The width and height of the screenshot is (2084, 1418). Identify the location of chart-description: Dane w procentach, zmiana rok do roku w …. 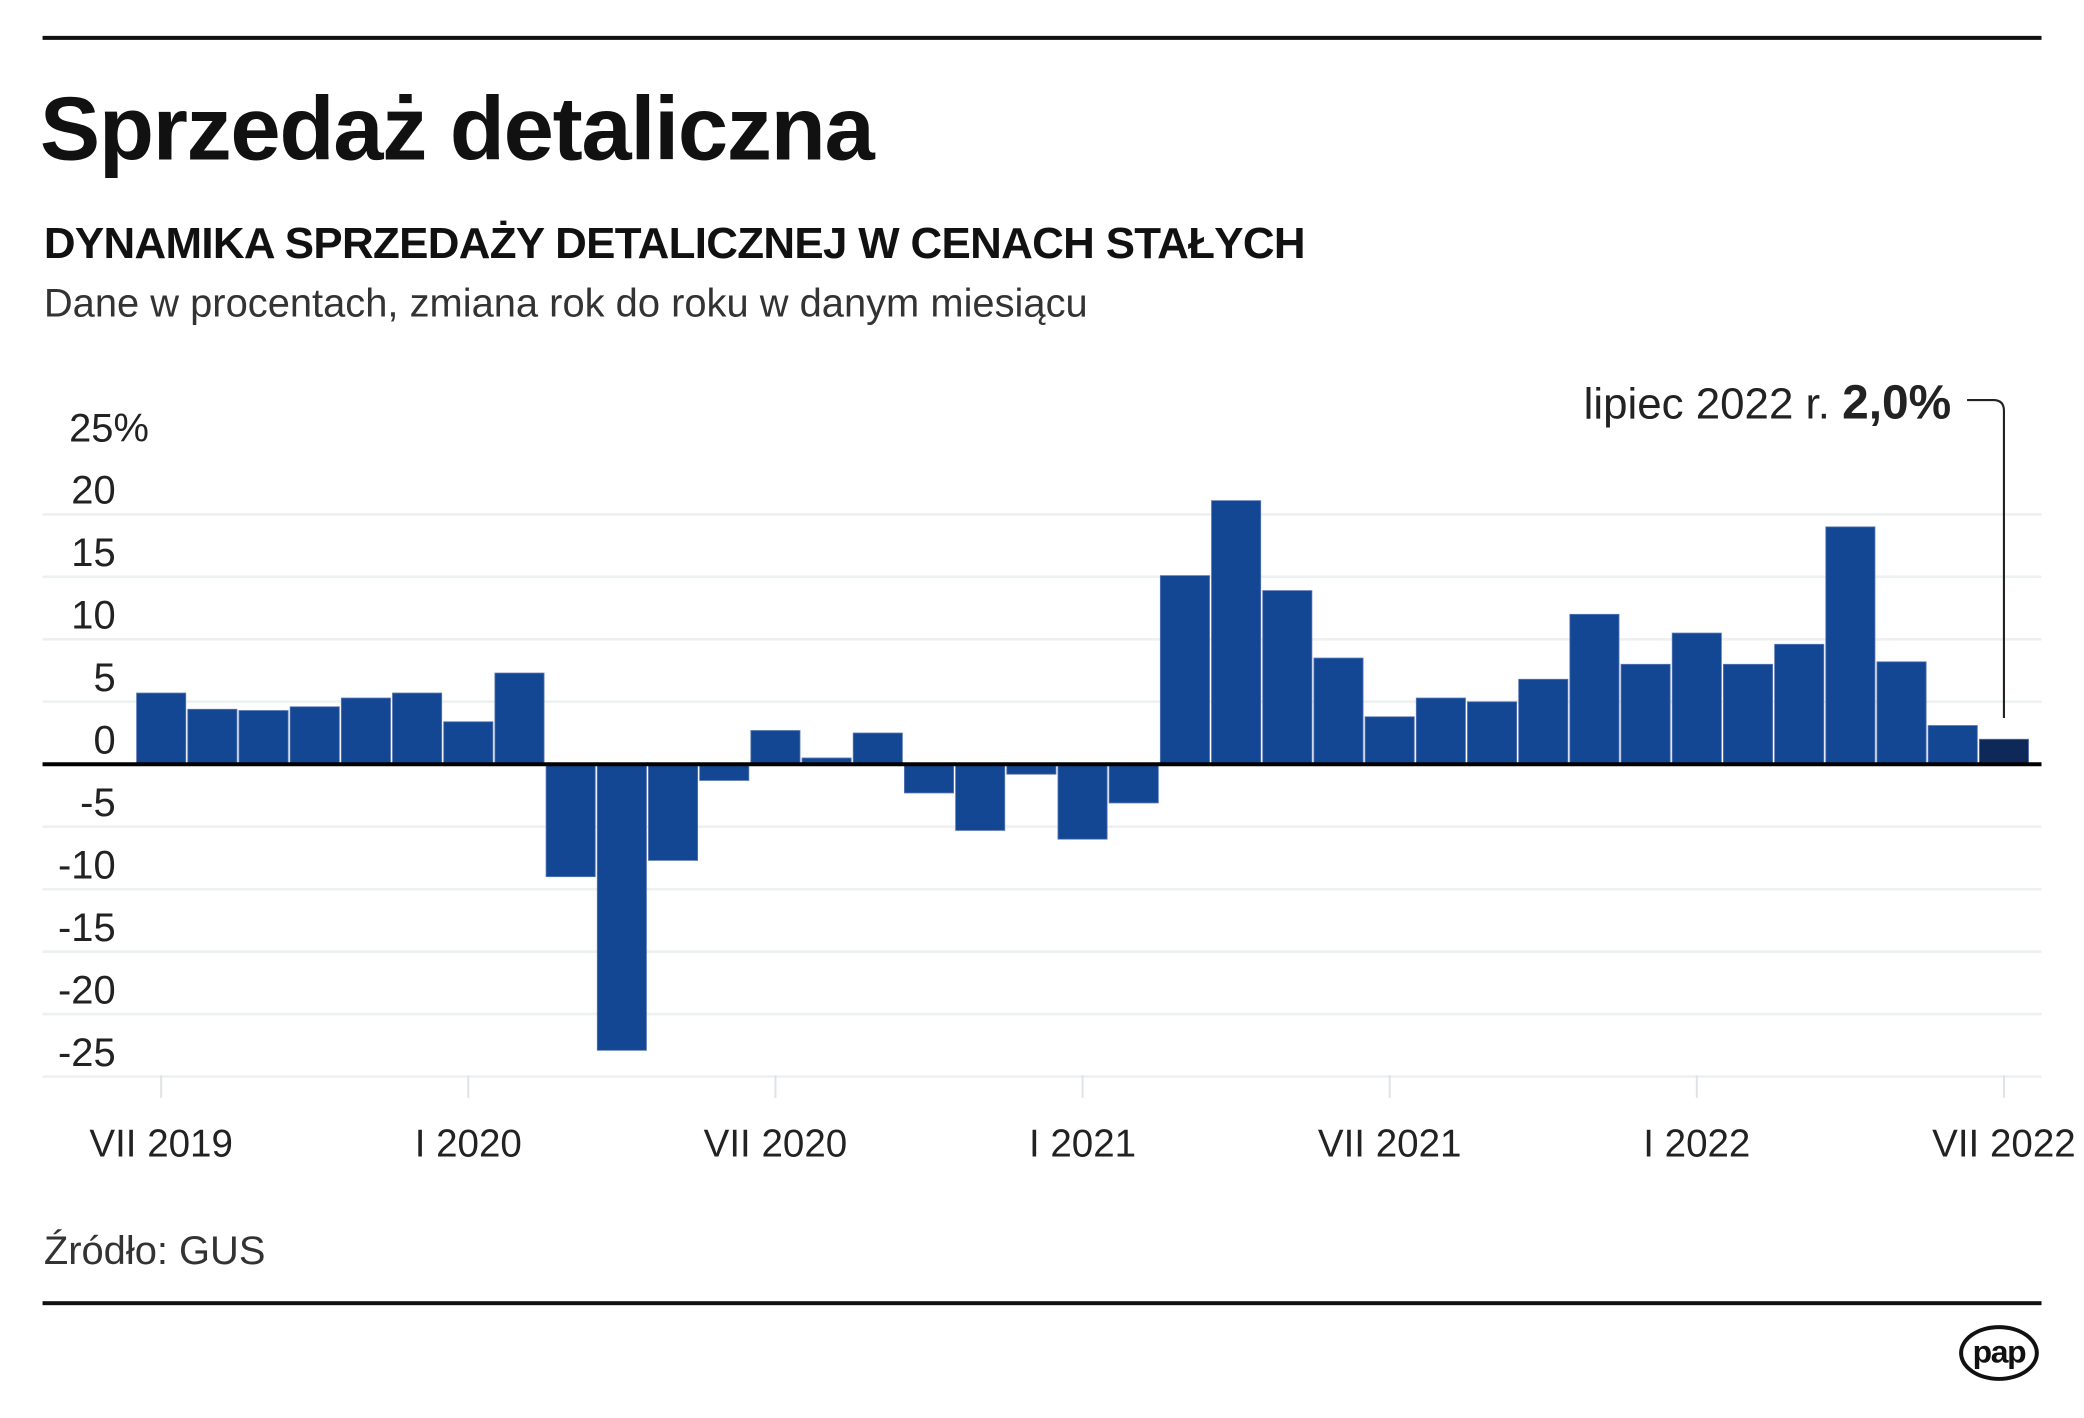
(565, 303).